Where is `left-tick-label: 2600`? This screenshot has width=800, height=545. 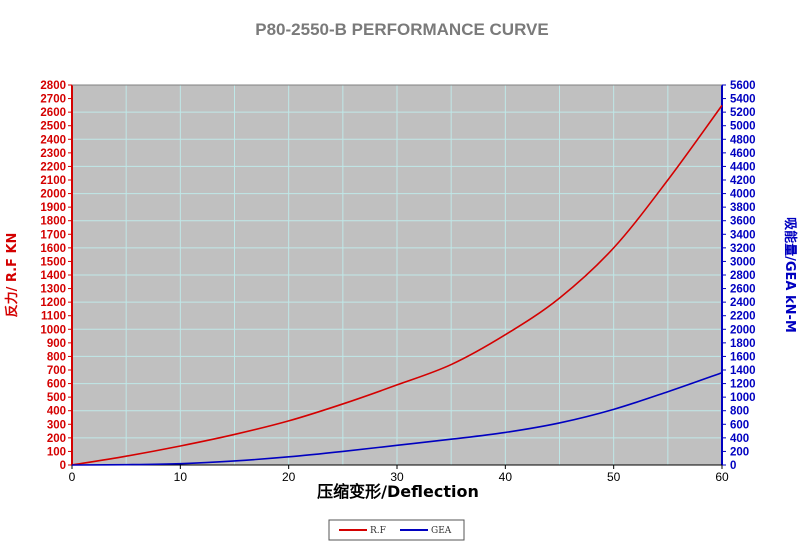 left-tick-label: 2600 is located at coordinates (53, 113).